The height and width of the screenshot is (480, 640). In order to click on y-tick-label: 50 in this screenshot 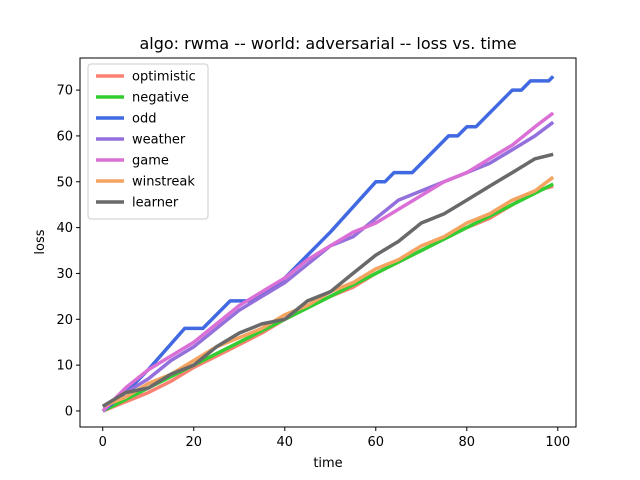, I will do `click(64, 182)`.